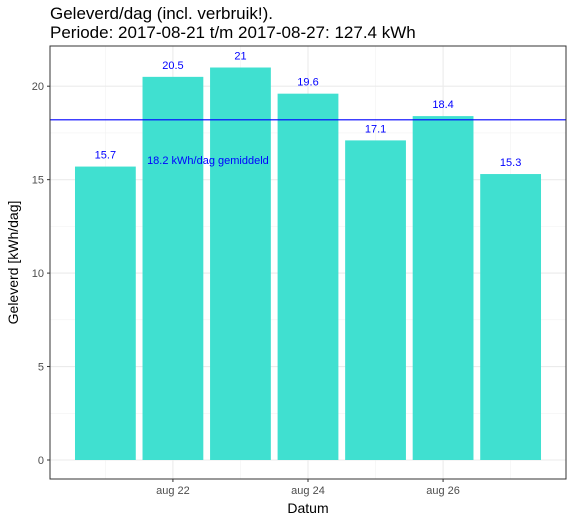  What do you see at coordinates (208, 161) in the screenshot?
I see `reference-line-label: 18.2 kWh/dag gemiddeld` at bounding box center [208, 161].